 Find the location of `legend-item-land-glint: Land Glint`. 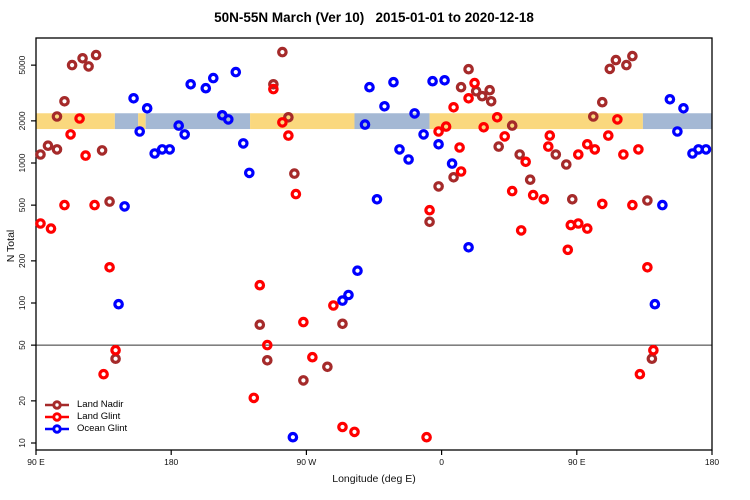

legend-item-land-glint: Land Glint is located at coordinates (85, 416).